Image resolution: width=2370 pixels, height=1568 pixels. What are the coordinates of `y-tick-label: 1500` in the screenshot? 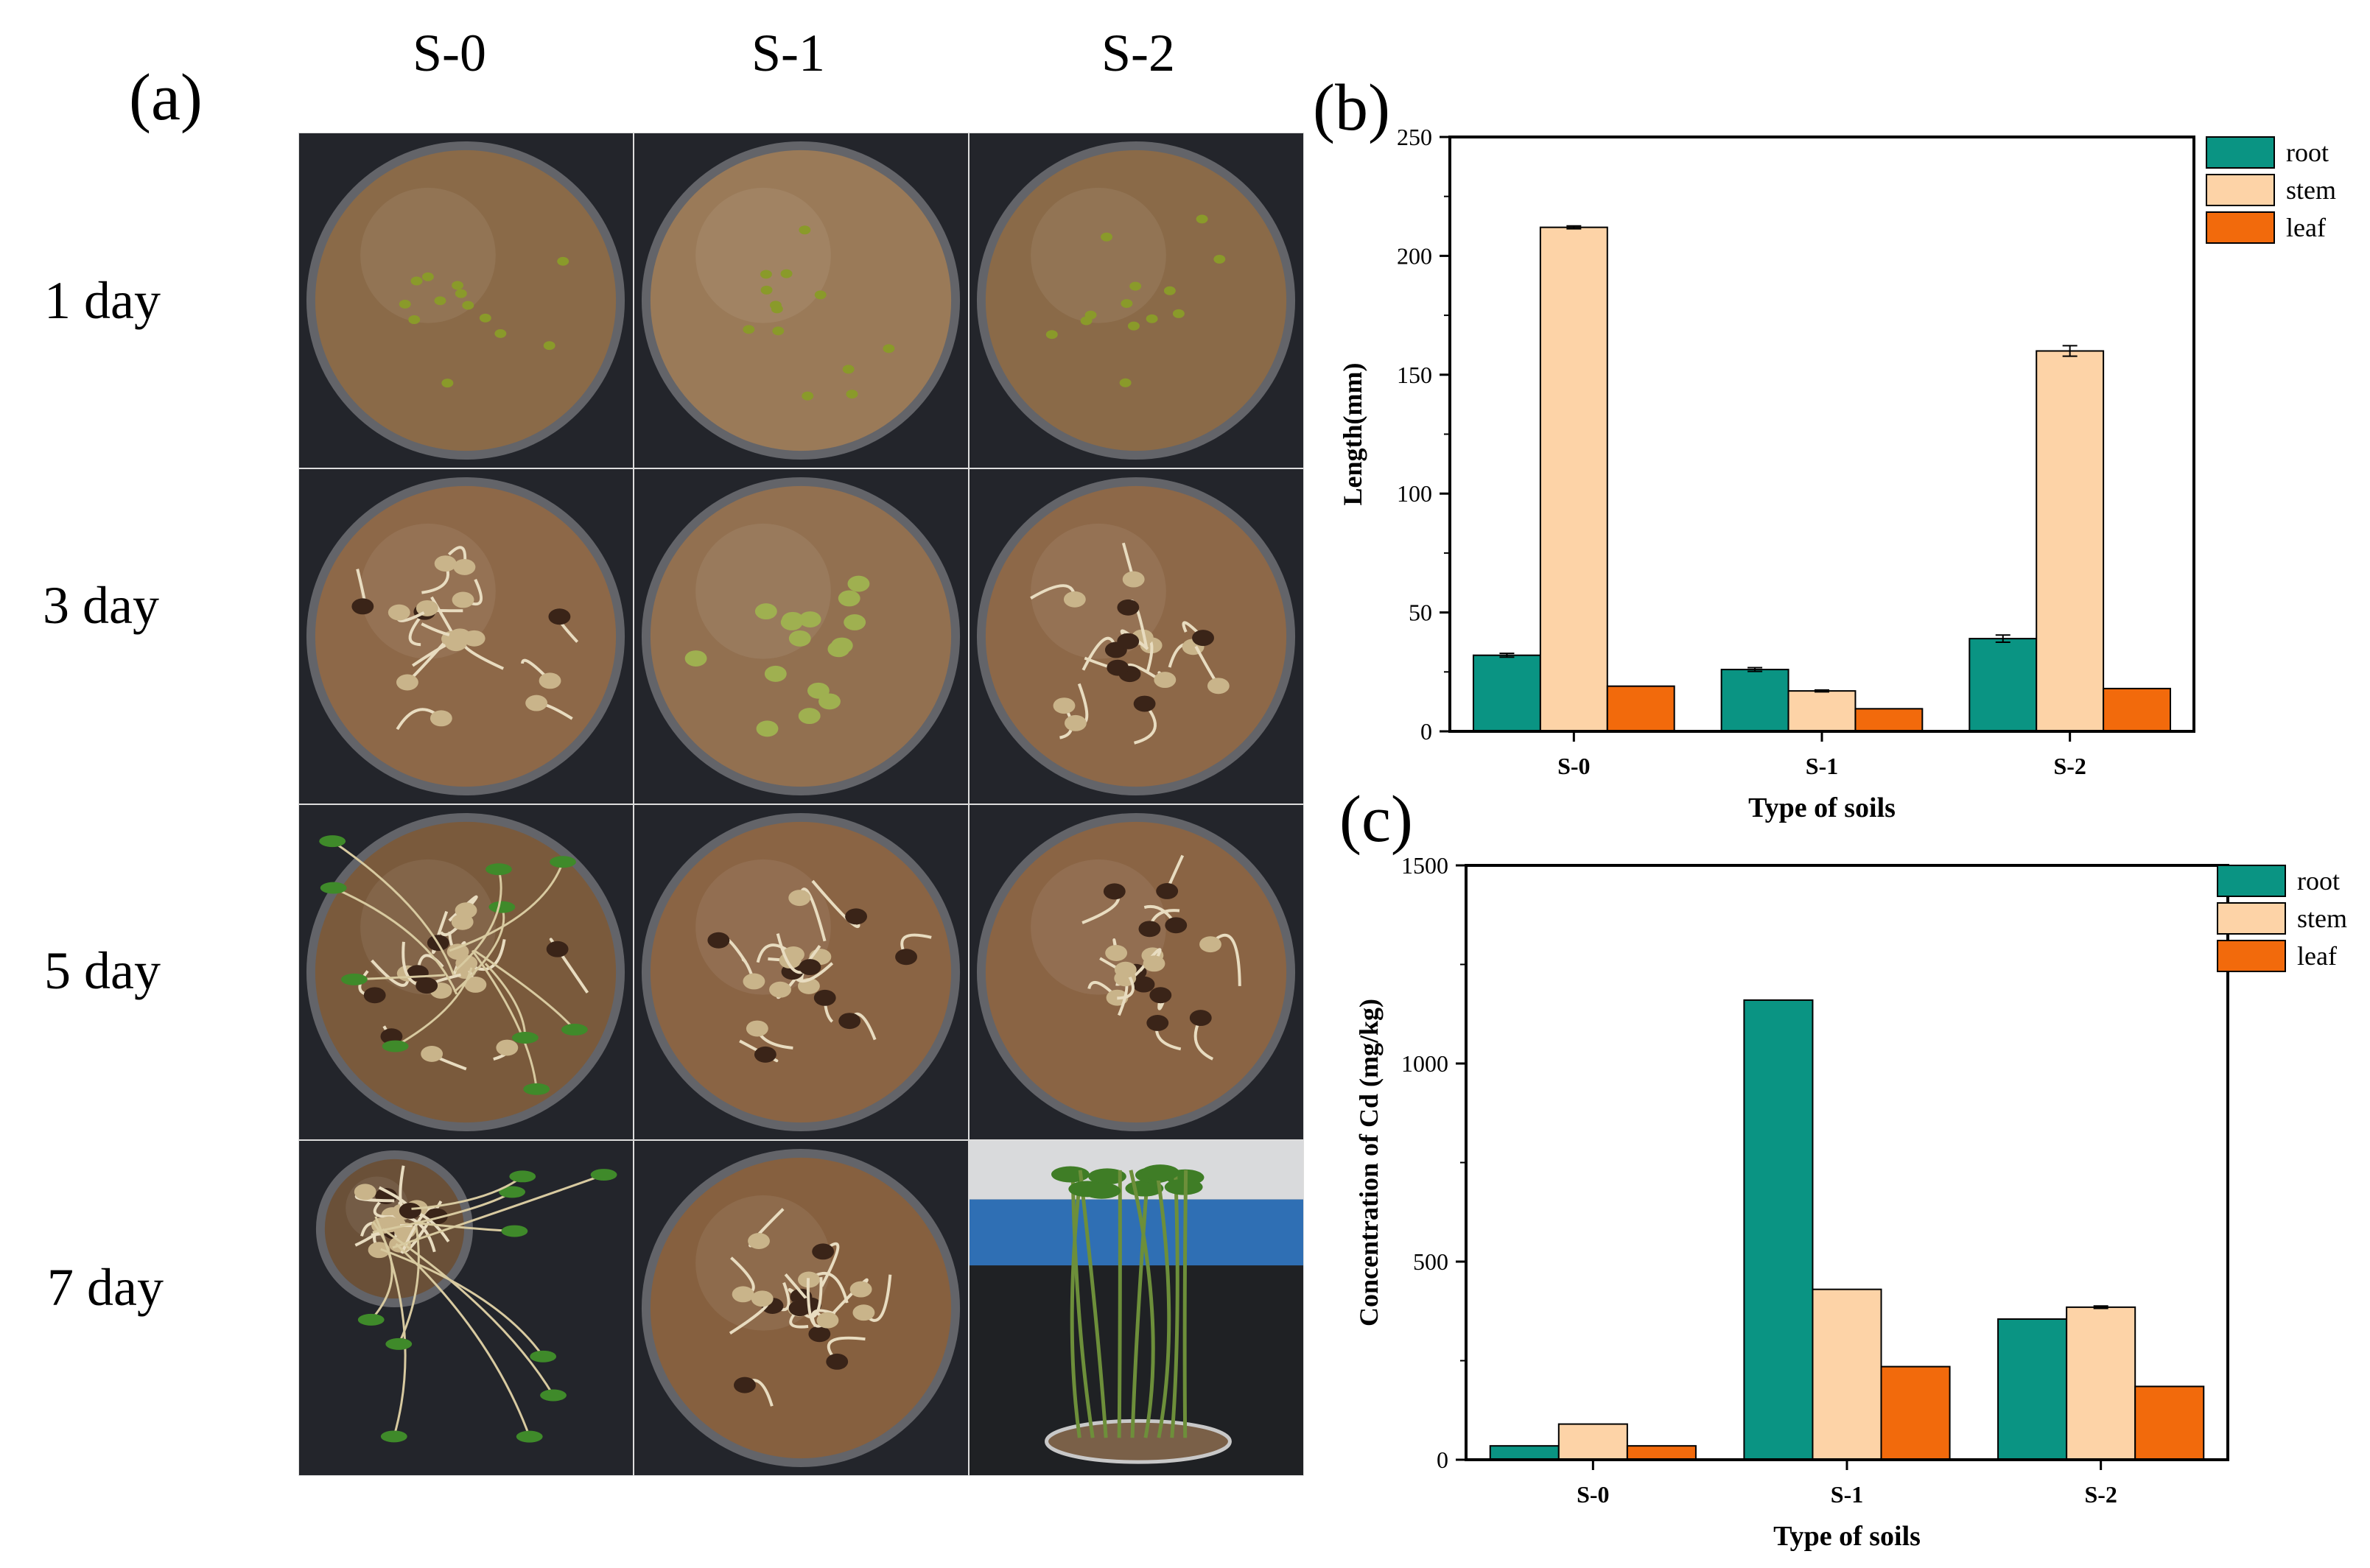 It's located at (1425, 865).